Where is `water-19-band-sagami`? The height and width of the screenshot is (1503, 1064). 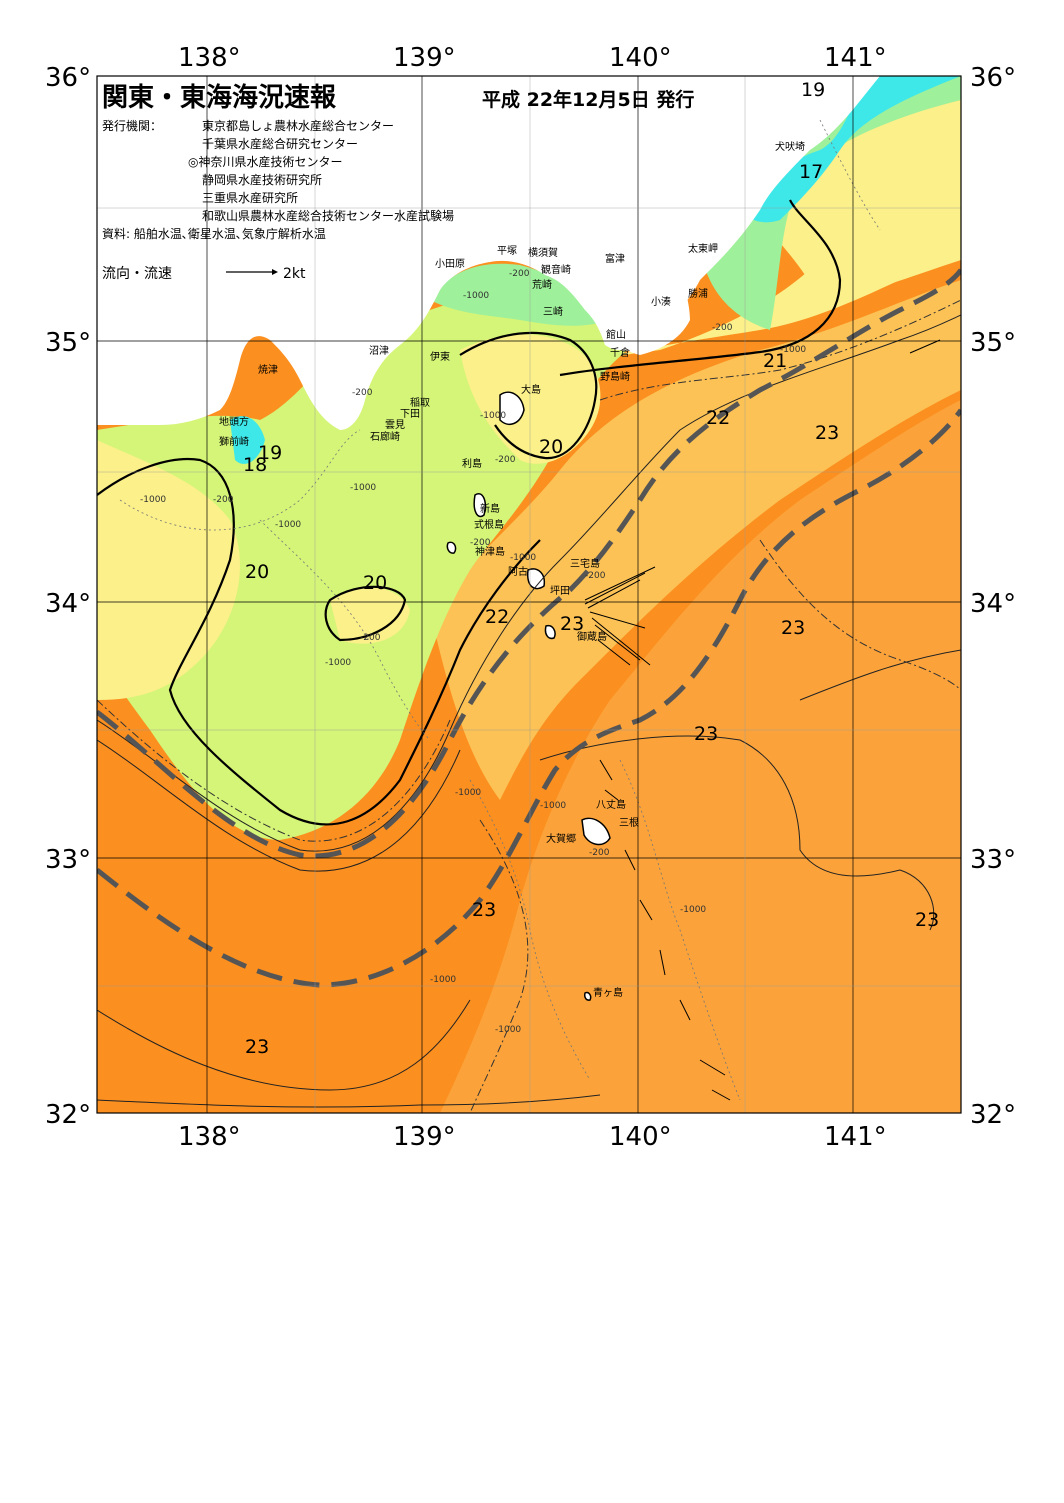 water-19-band-sagami is located at coordinates (520, 294).